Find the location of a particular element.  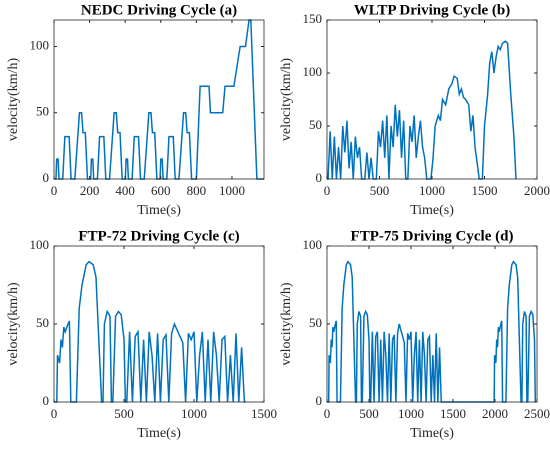

plot-area is located at coordinates (159, 99).